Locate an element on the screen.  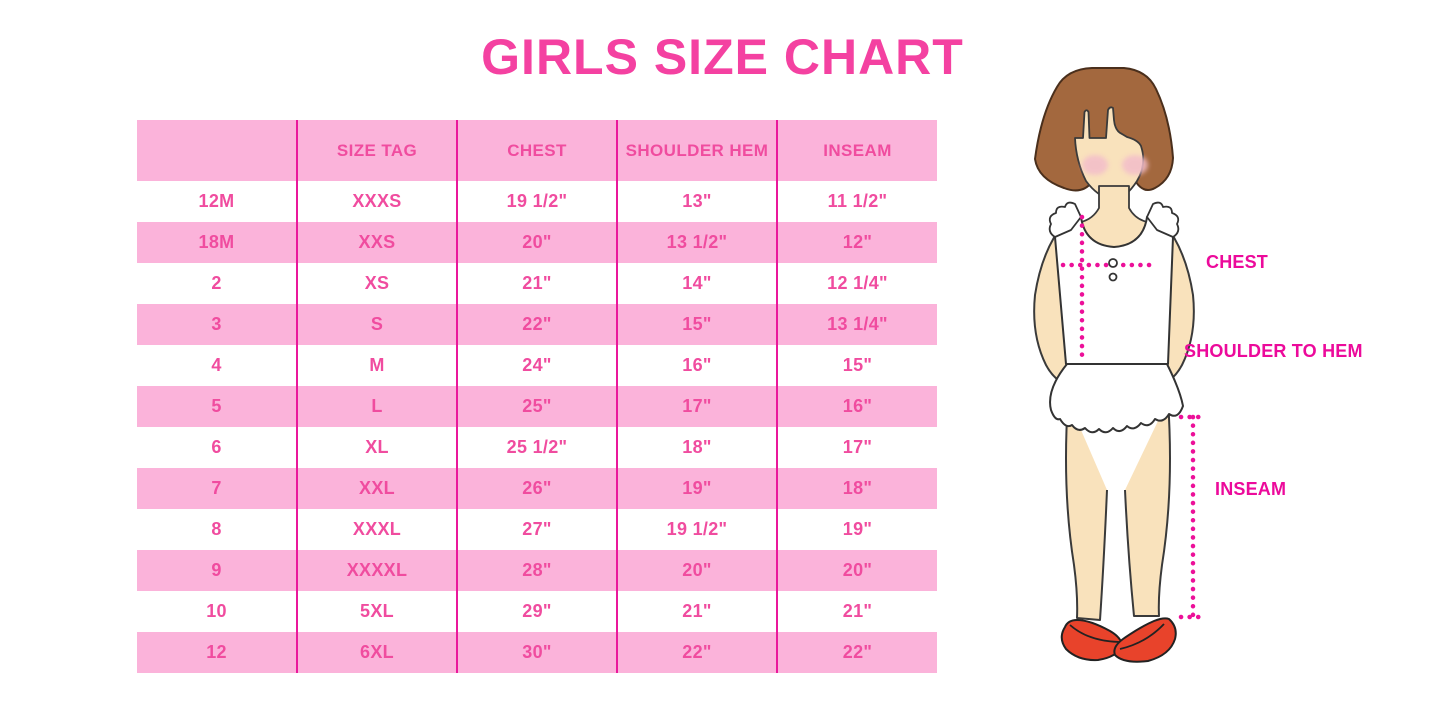
cell-inseam: 11 1/2" is located at coordinates (856, 201).